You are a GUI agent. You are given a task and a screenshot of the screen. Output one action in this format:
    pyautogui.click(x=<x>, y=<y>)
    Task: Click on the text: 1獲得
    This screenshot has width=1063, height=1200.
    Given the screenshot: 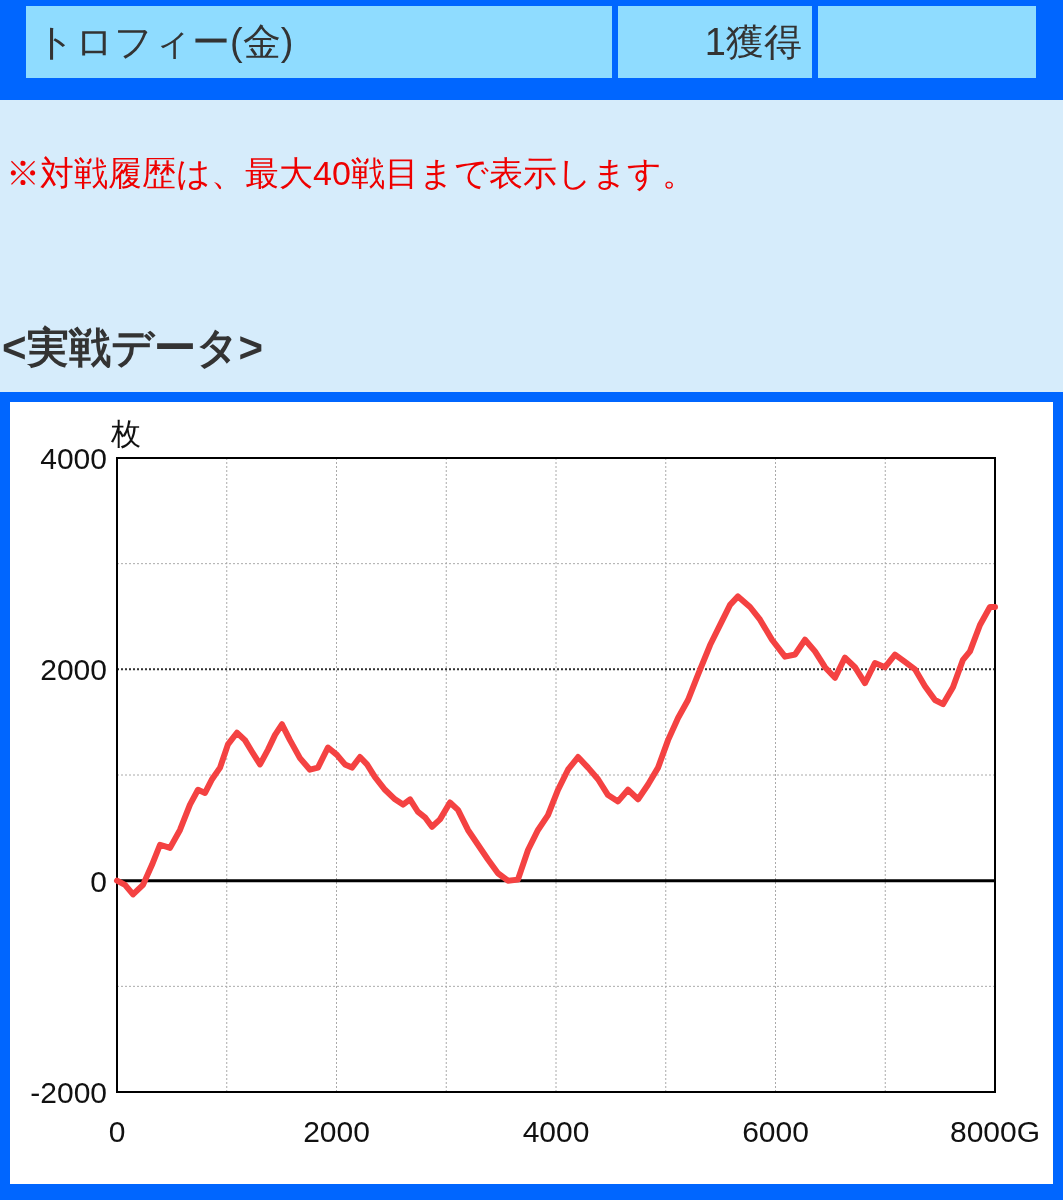 What is the action you would take?
    pyautogui.click(x=715, y=42)
    